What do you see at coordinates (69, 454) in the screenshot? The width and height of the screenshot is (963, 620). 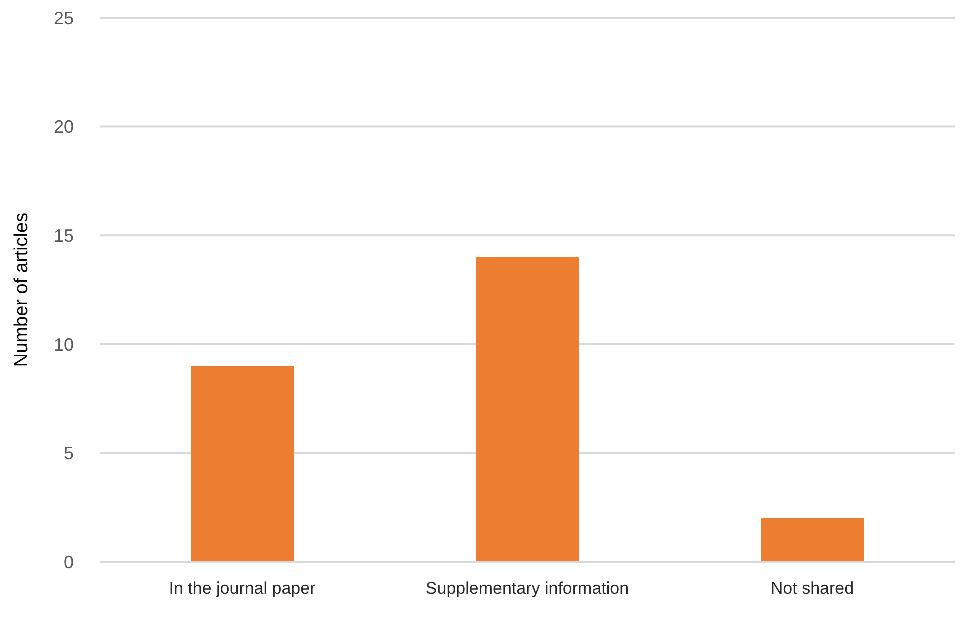 I see `y-tick-label: 5` at bounding box center [69, 454].